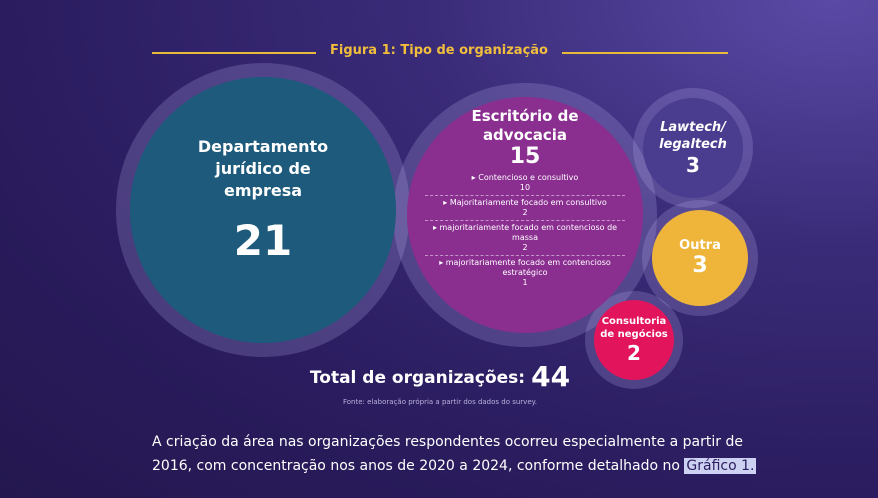  Describe the element at coordinates (525, 156) in the screenshot. I see `bubble-value: 15` at that location.